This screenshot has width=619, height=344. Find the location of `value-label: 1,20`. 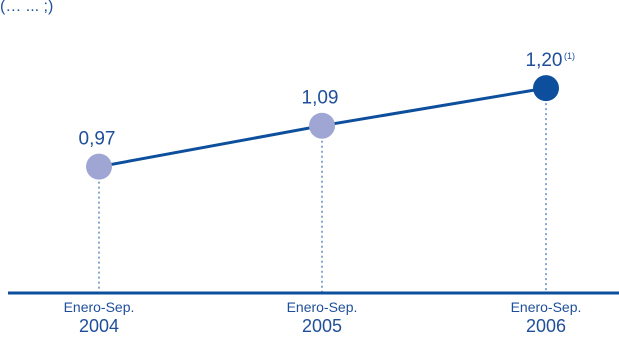

value-label: 1,20 is located at coordinates (544, 60).